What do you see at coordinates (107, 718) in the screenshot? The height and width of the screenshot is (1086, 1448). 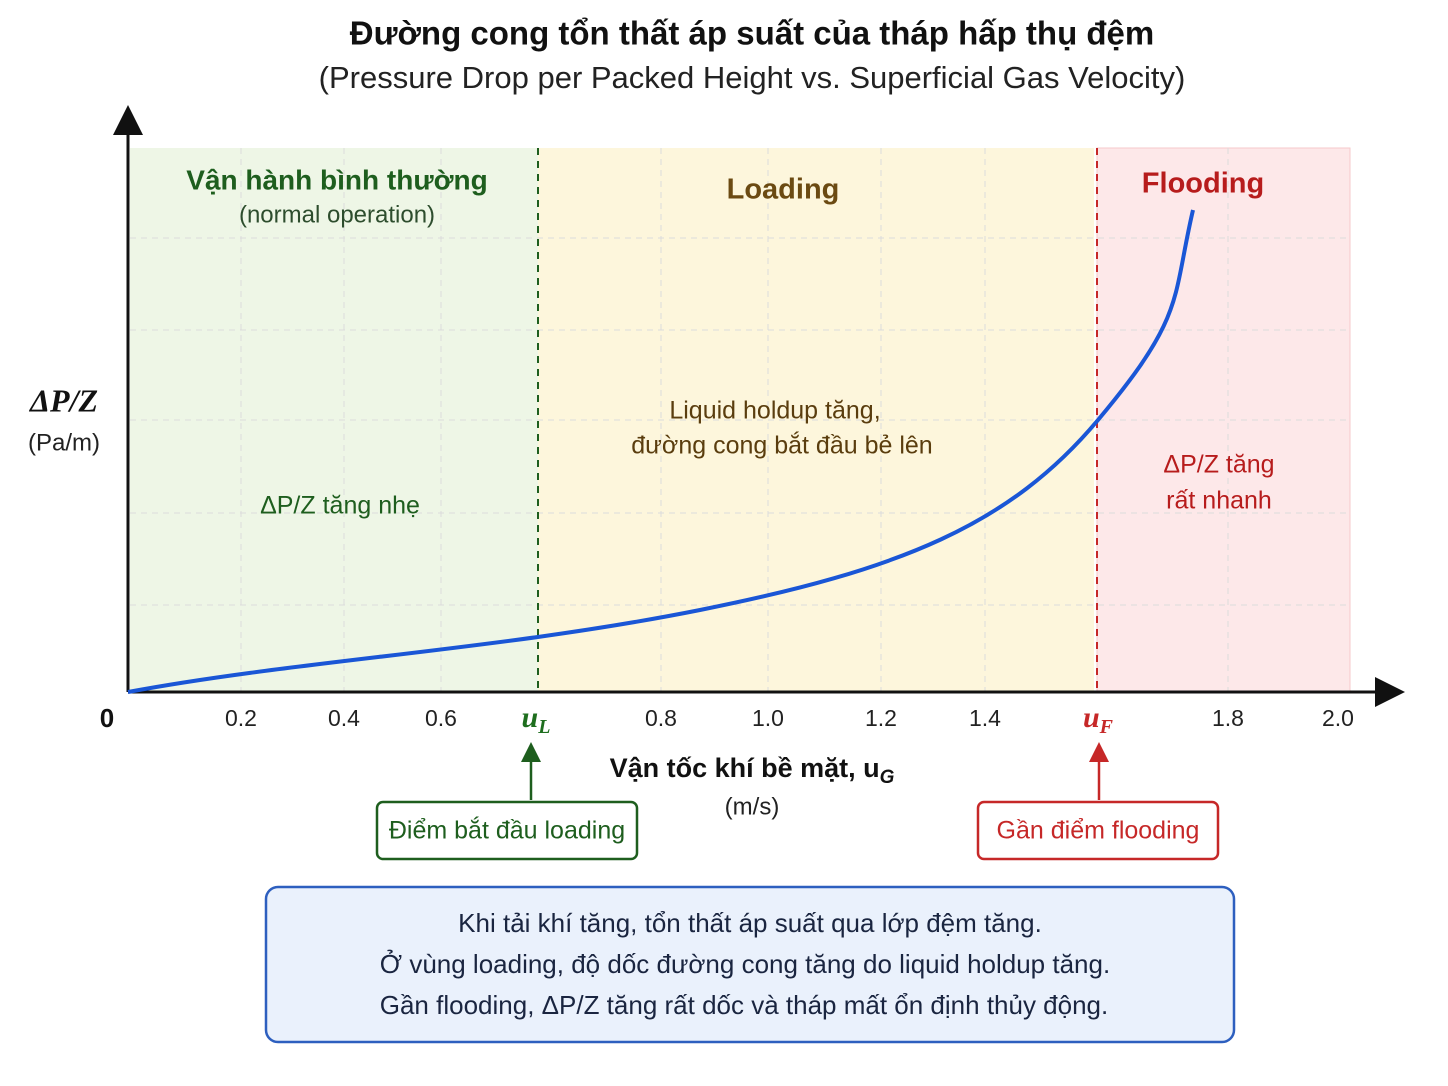 I see `x-origin: 0` at bounding box center [107, 718].